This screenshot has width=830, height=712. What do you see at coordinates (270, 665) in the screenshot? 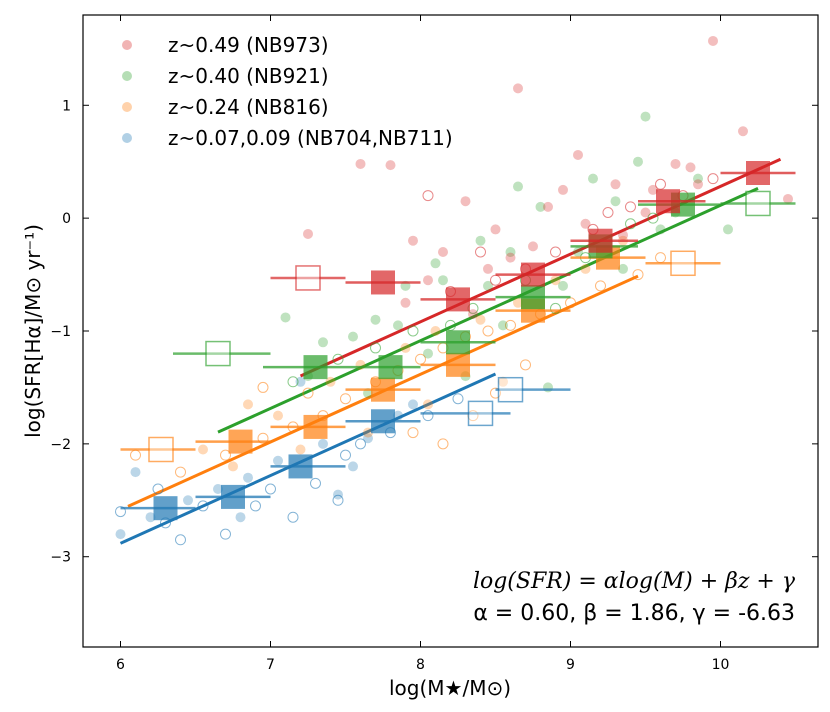
I see `x-tick-label: 7` at bounding box center [270, 665].